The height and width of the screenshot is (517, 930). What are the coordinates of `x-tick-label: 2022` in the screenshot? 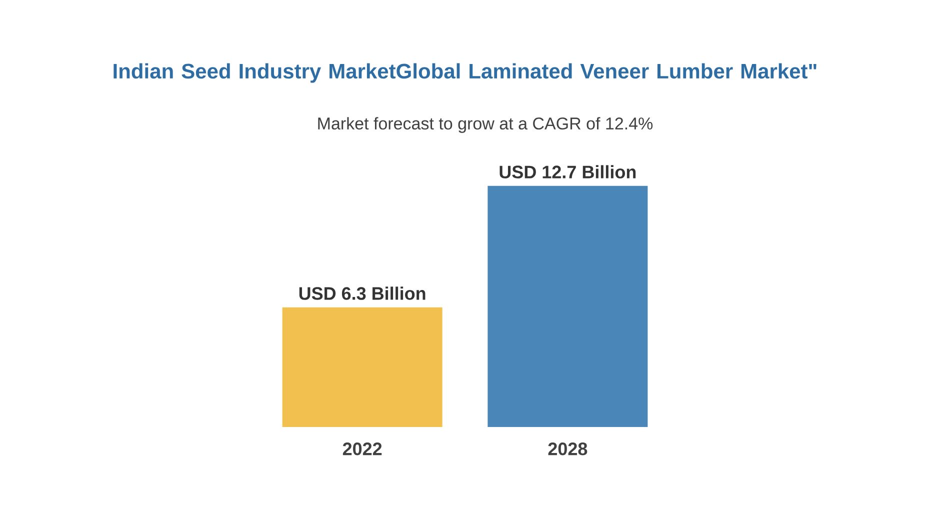 It's located at (362, 449).